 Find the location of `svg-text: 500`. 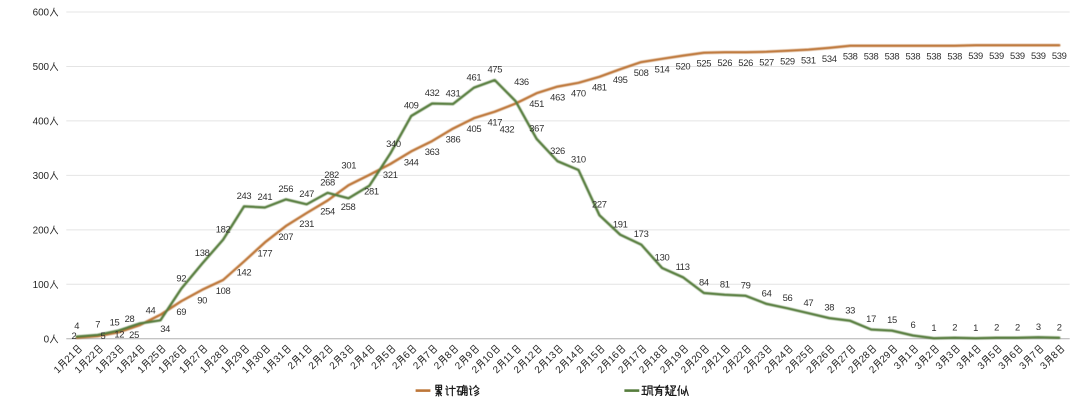

svg-text: 500 is located at coordinates (41, 67).